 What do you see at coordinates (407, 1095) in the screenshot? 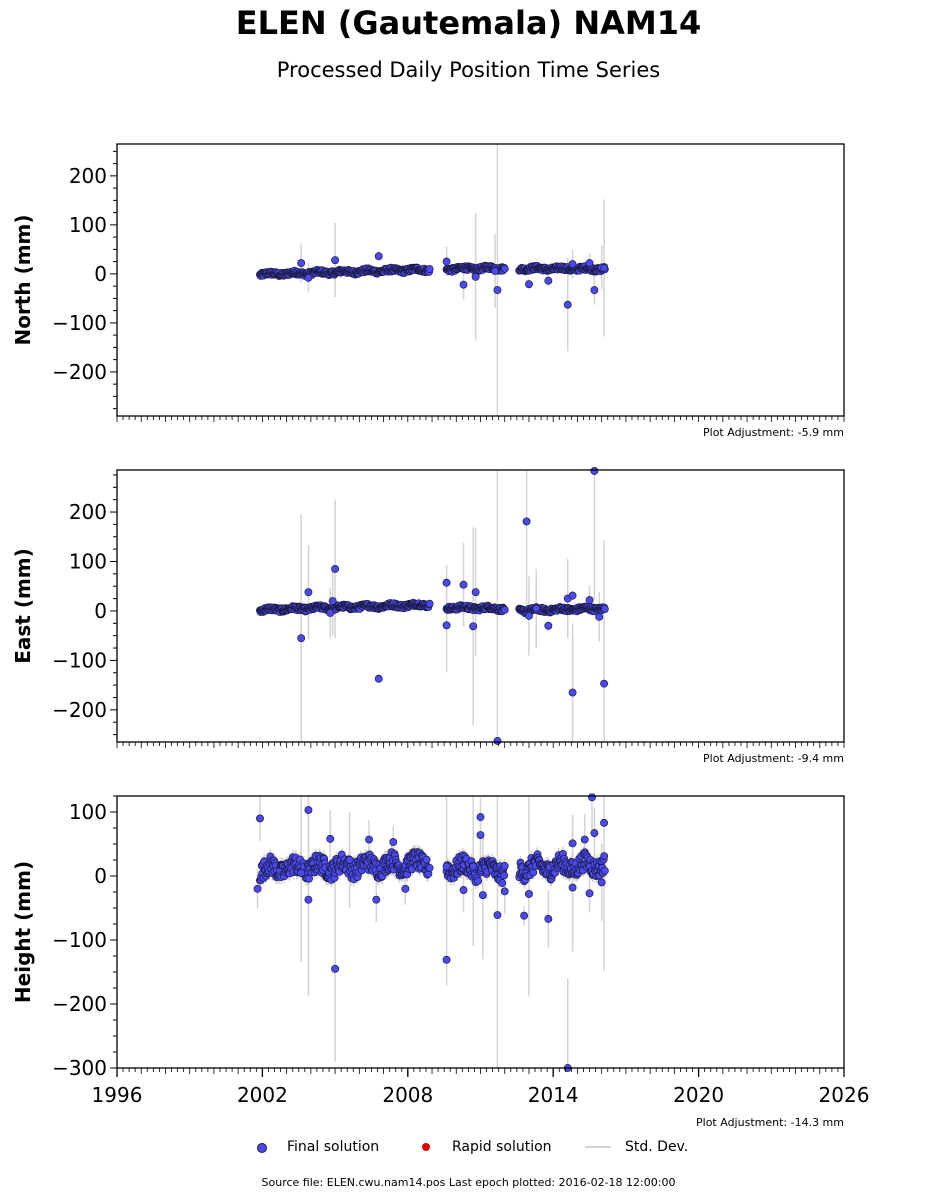
I see `x-tick-label-2008: 2008` at bounding box center [407, 1095].